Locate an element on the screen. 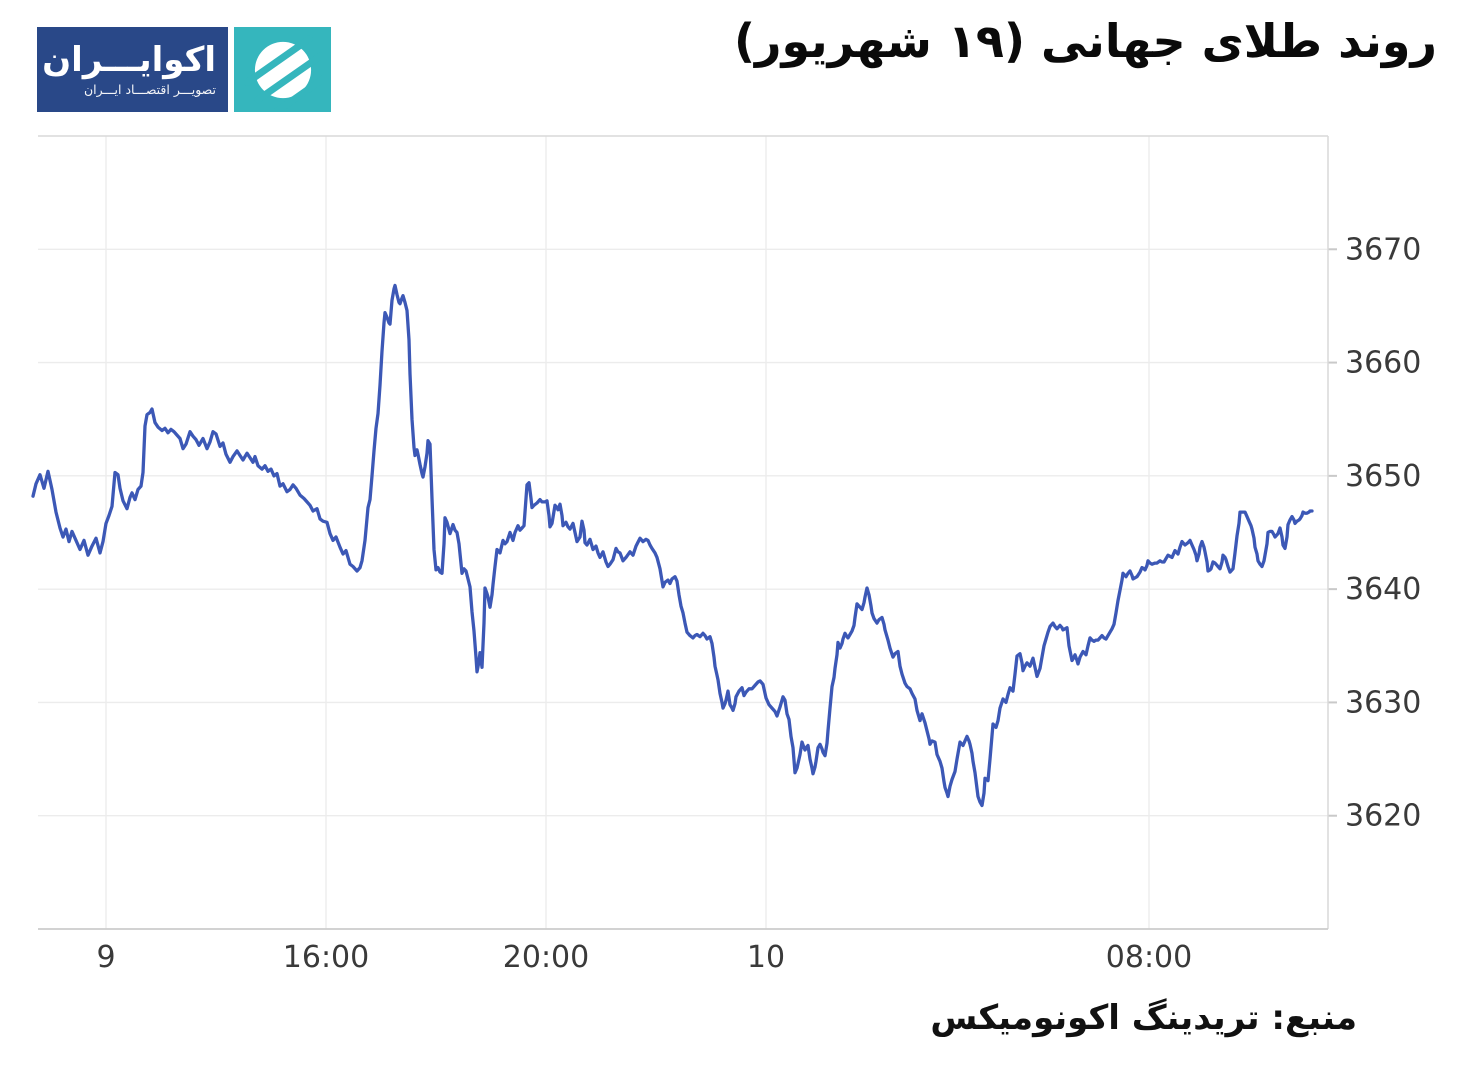  x-tick-label: 08:00 is located at coordinates (1149, 957).